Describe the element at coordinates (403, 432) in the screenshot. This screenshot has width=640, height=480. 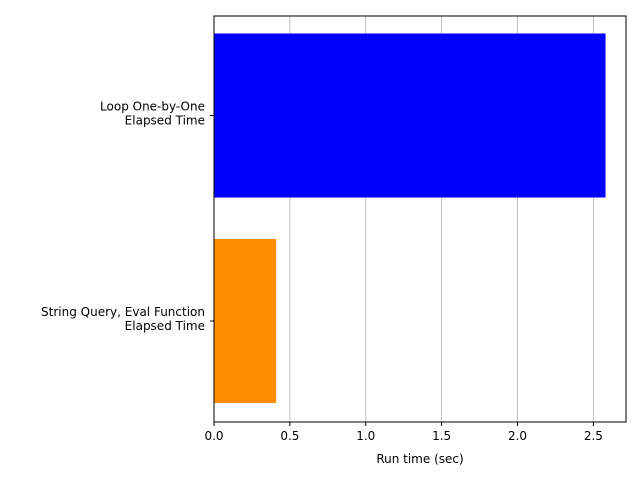
I see `x-axis-ticks: 0.0 0.5 1.0 1.5 2.0 2.5` at that location.